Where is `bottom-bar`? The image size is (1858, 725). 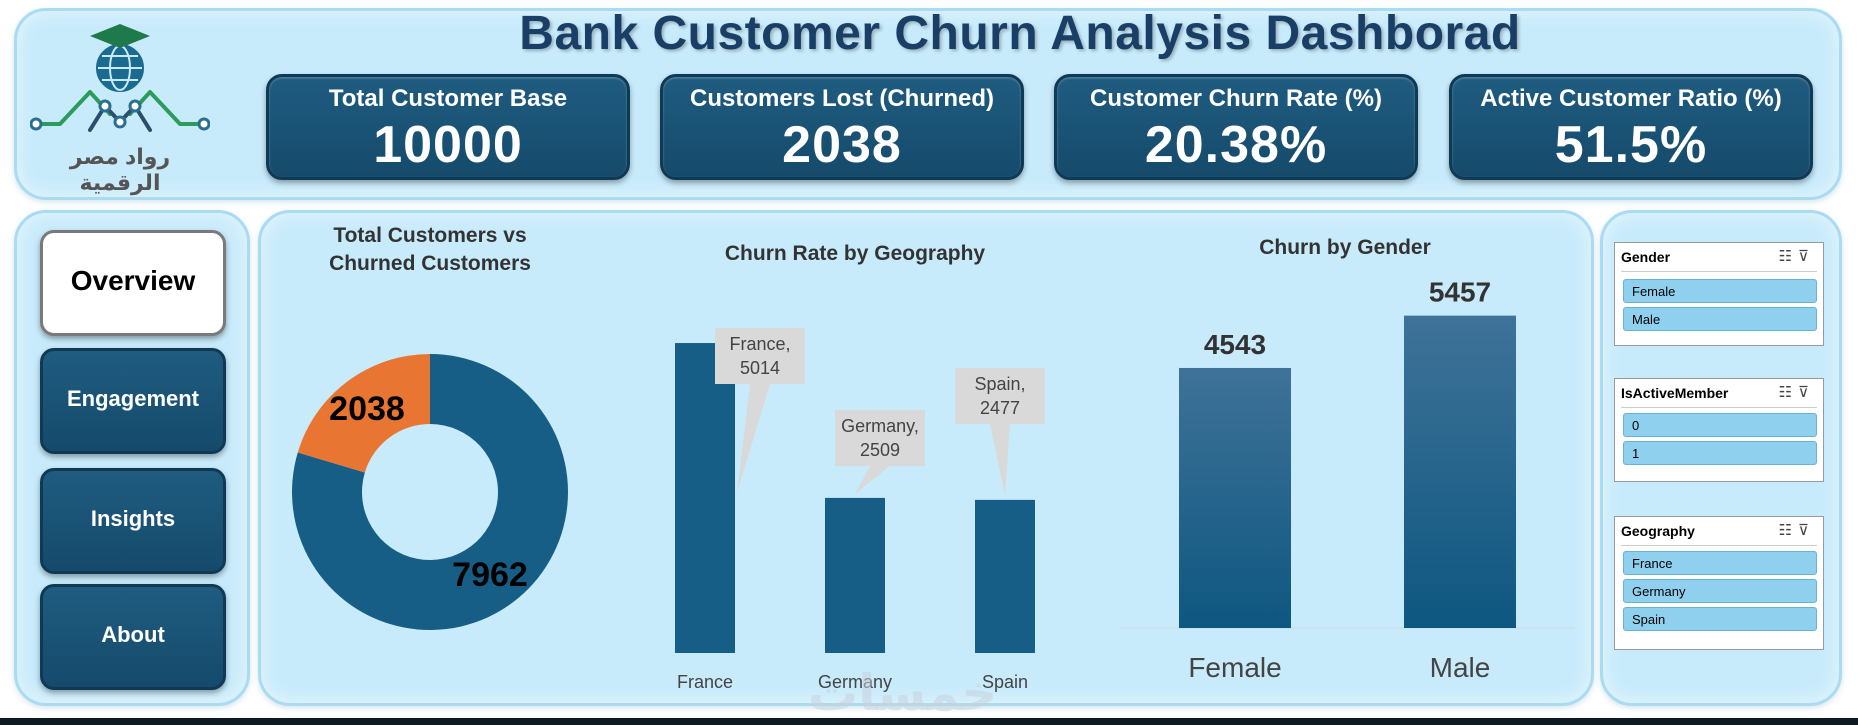 bottom-bar is located at coordinates (929, 721).